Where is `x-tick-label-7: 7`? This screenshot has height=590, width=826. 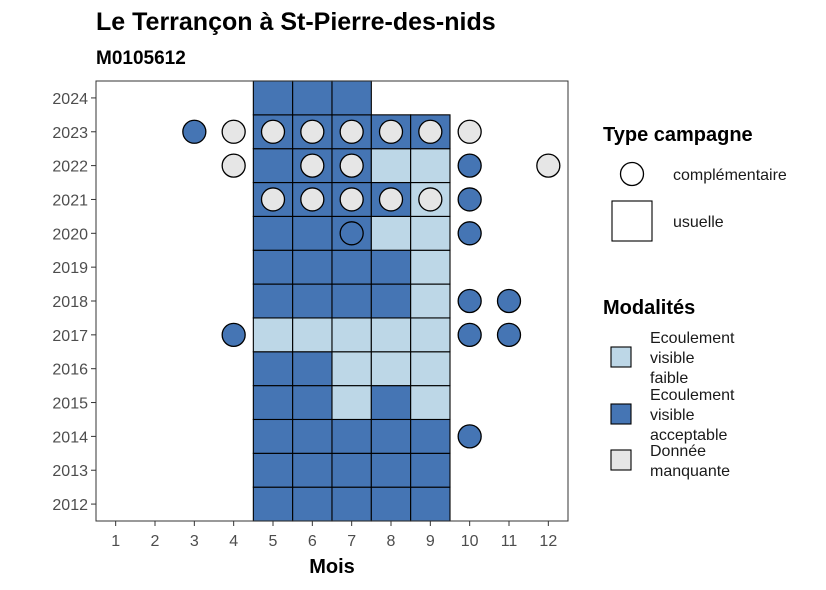 x-tick-label-7: 7 is located at coordinates (351, 541).